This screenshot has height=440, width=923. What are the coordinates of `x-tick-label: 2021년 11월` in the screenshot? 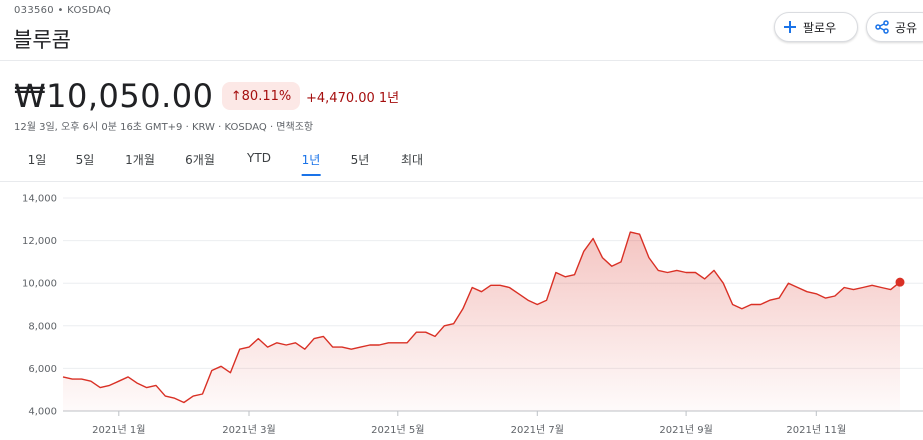 It's located at (816, 430).